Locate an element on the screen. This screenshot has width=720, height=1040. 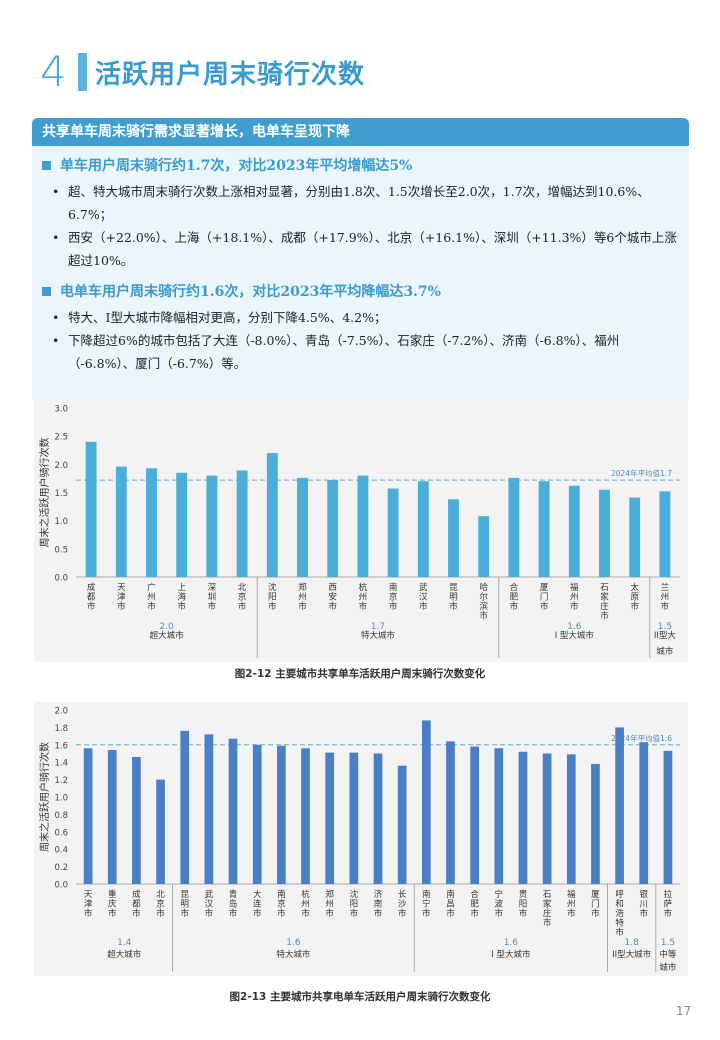
y-tick-label: 2.0 is located at coordinates (61, 712).